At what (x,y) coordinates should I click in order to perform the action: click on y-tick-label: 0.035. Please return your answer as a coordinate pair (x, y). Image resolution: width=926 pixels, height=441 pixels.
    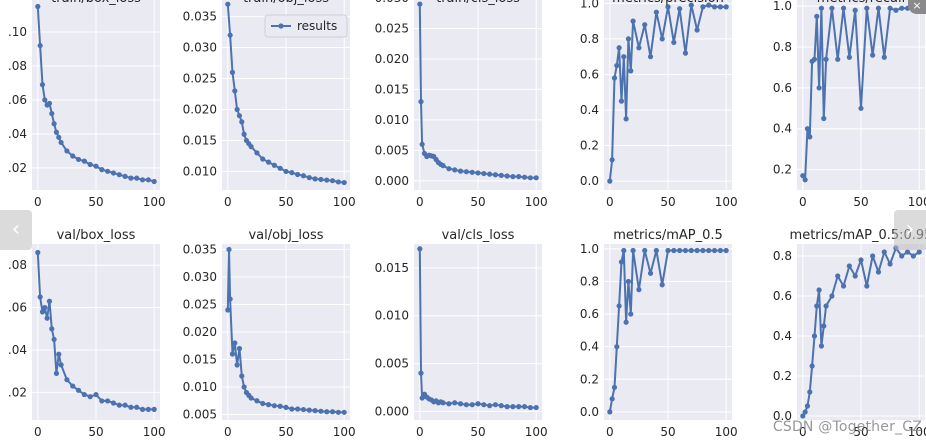
    Looking at the image, I should click on (200, 17).